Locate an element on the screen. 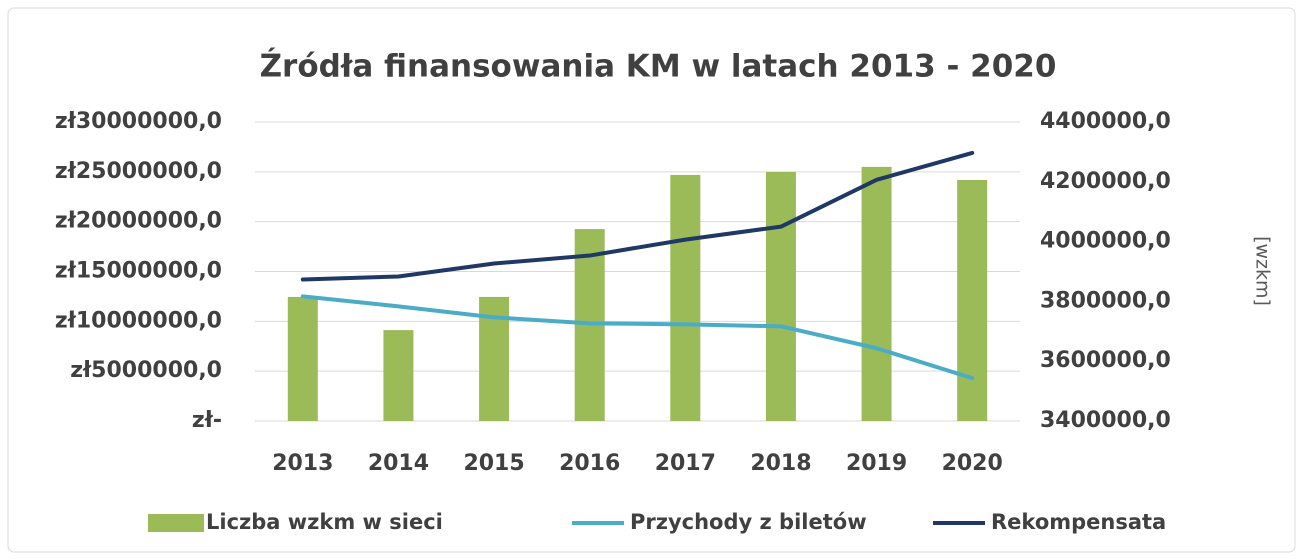  y-tick-label: zł30000000,0 is located at coordinates (138, 121).